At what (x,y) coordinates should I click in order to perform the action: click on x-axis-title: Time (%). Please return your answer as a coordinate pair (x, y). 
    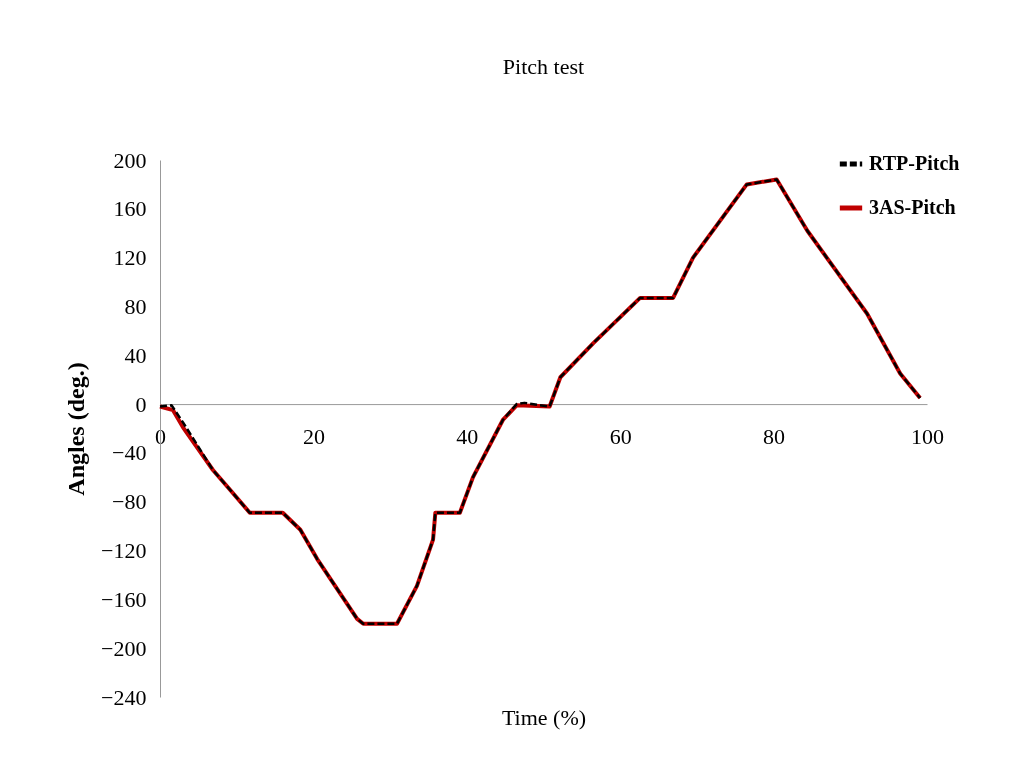
    Looking at the image, I should click on (544, 717).